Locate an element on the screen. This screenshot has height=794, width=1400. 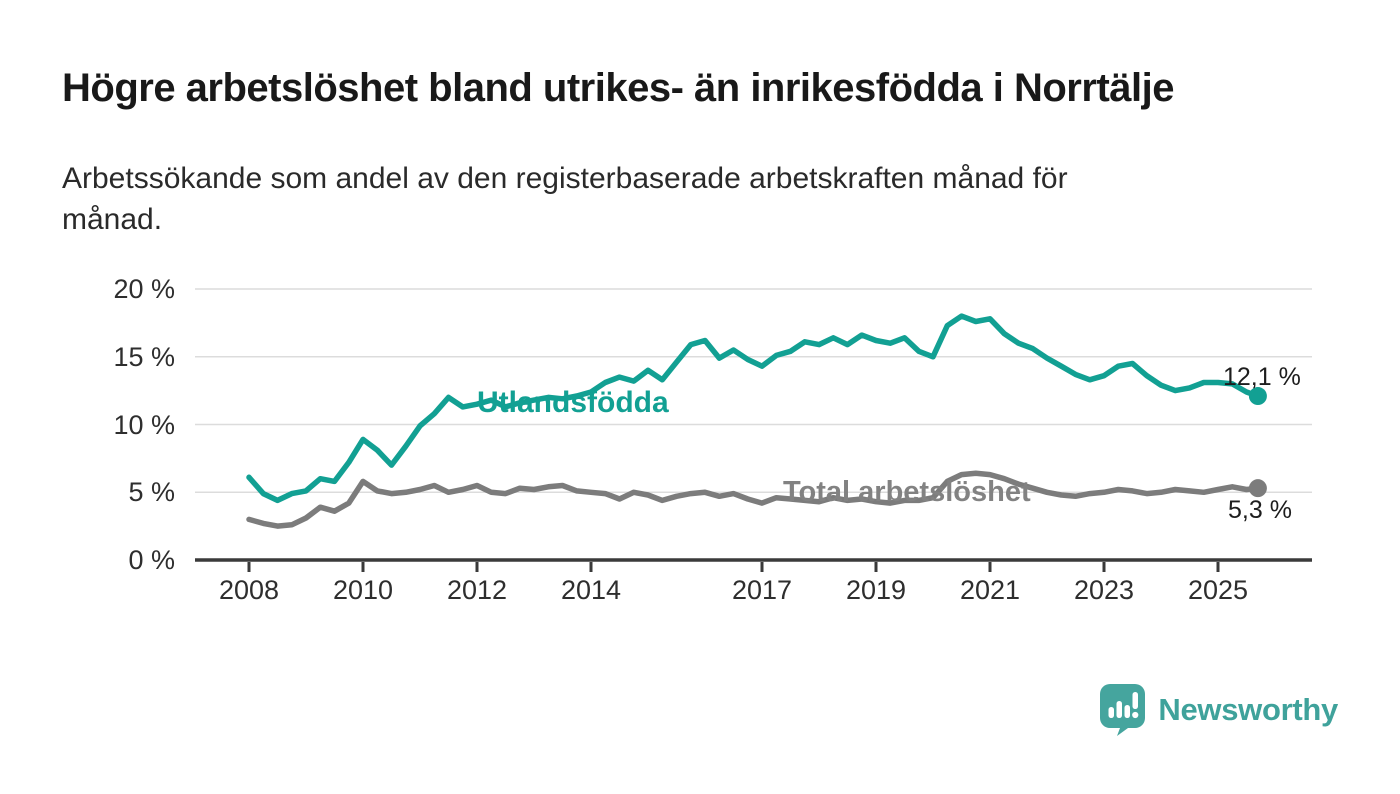
x-tick-label: 2019 is located at coordinates (876, 590).